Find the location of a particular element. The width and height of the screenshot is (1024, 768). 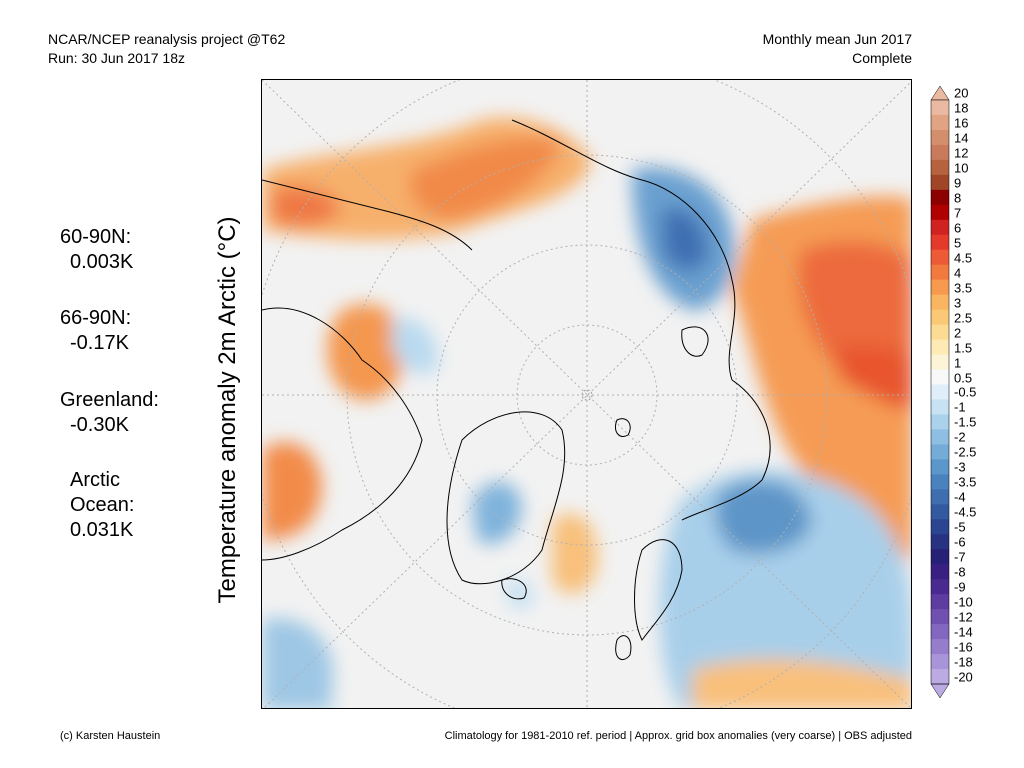

coastline-canada is located at coordinates (342, 434).